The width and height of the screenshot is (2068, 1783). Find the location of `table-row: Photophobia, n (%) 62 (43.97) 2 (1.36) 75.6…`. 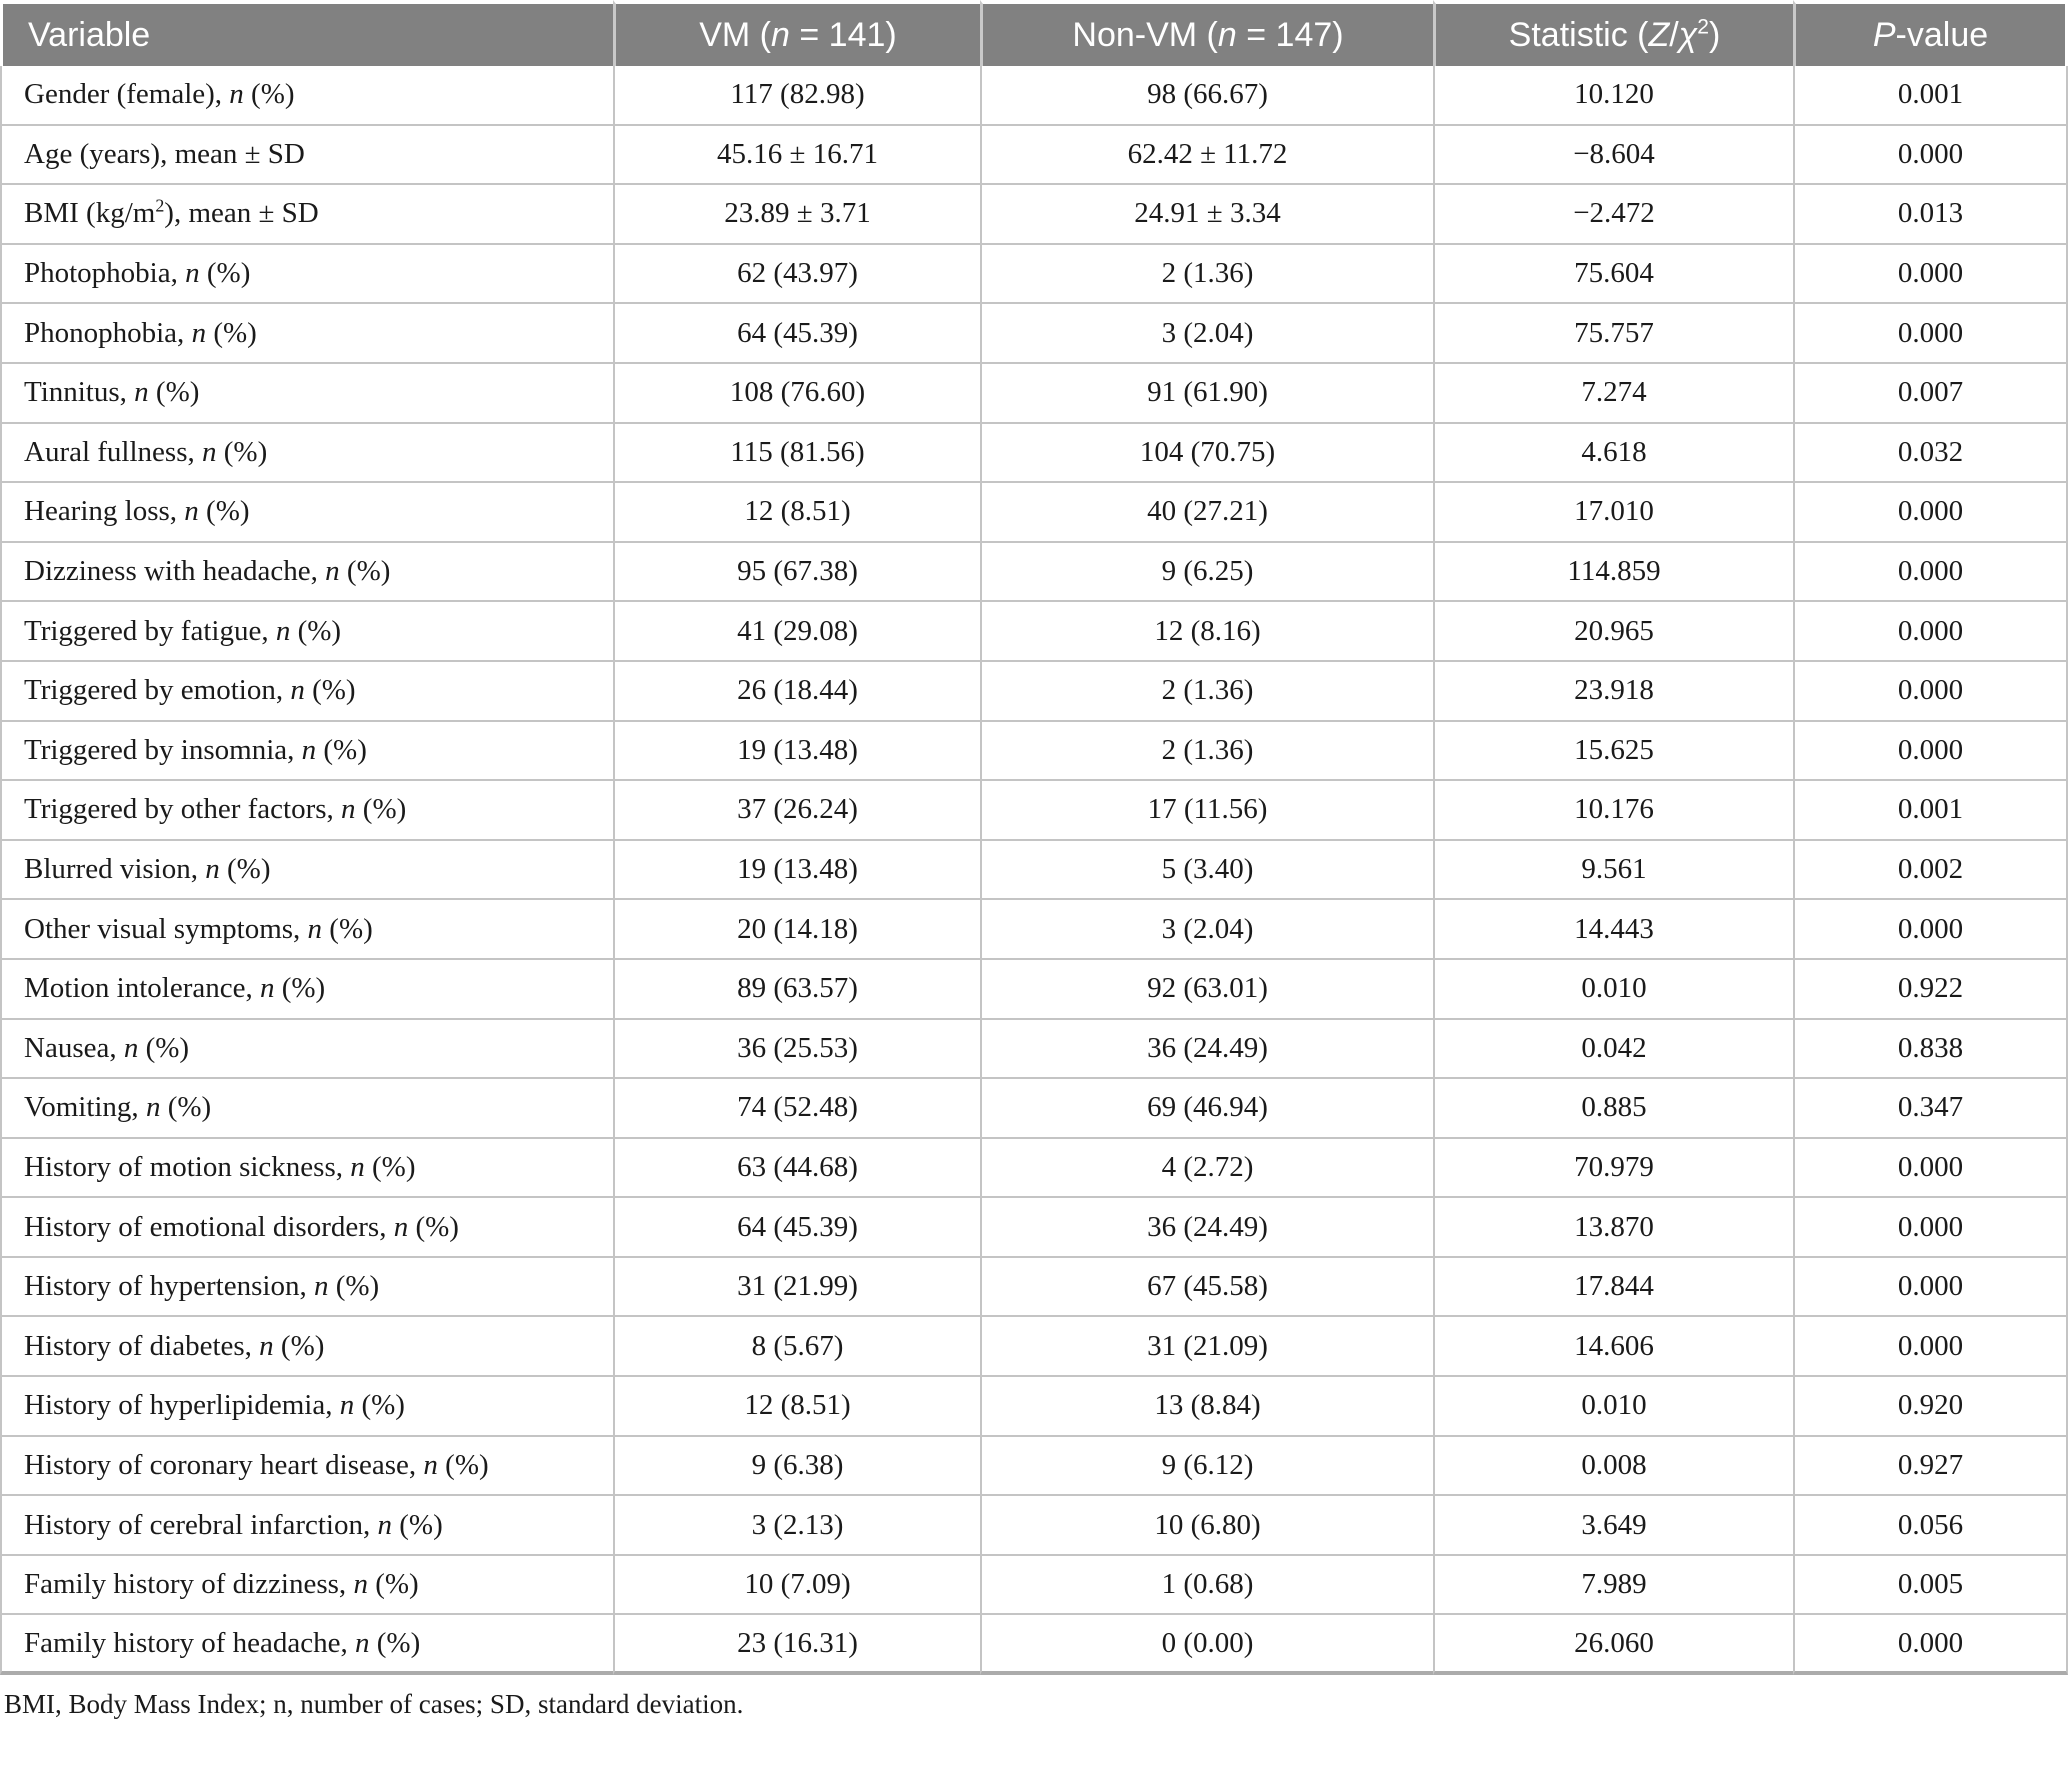

table-row: Photophobia, n (%) 62 (43.97) 2 (1.36) 75.6… is located at coordinates (1034, 274).